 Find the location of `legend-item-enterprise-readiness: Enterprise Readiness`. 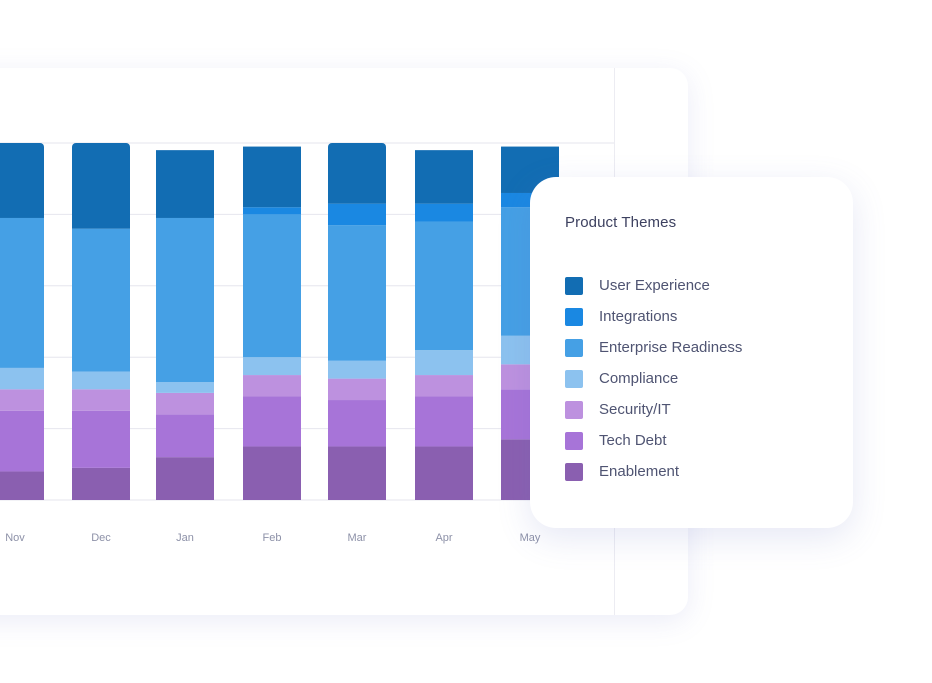

legend-item-enterprise-readiness: Enterprise Readiness is located at coordinates (653, 347).